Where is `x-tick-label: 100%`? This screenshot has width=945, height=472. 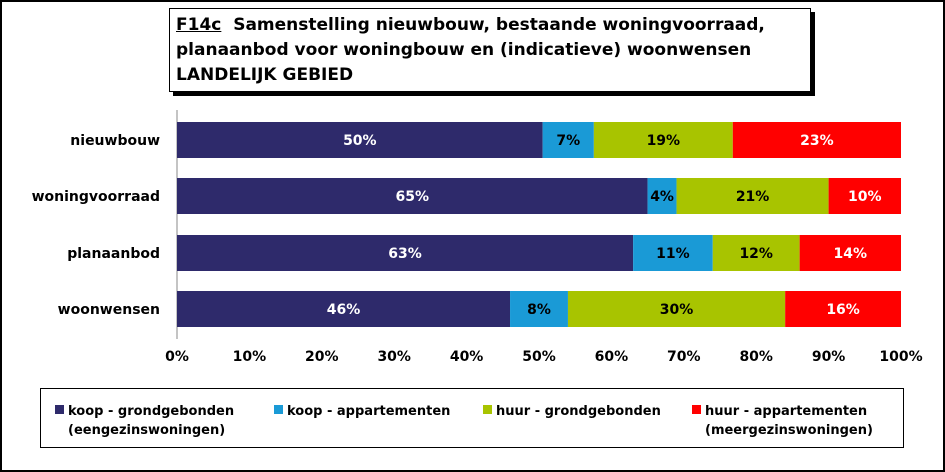
x-tick-label: 100% is located at coordinates (900, 357).